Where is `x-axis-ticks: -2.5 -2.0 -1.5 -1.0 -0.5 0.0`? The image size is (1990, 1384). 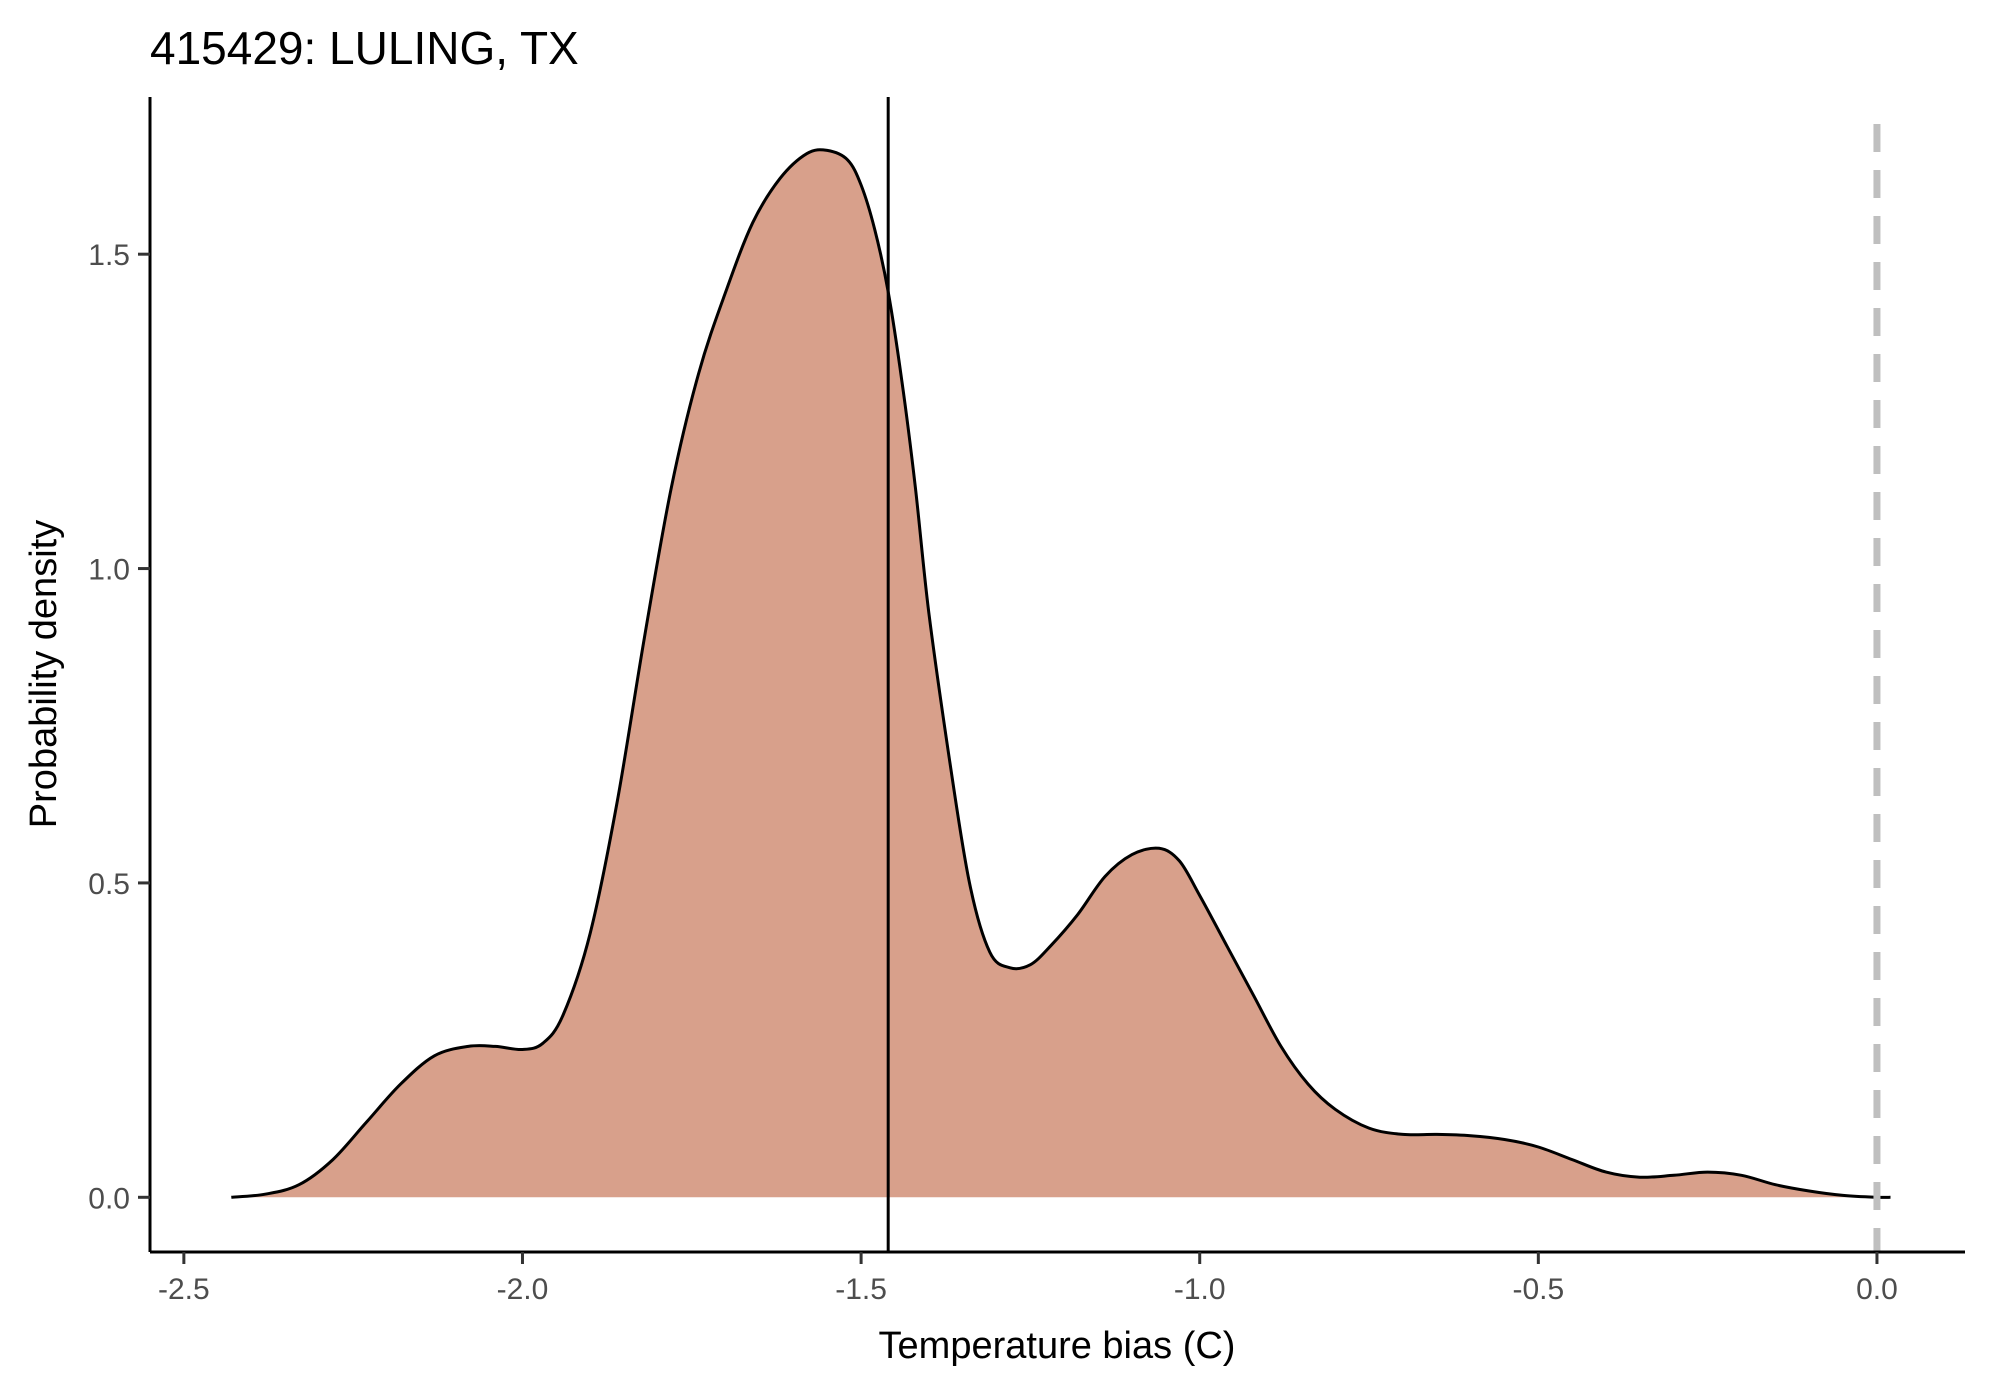 x-axis-ticks: -2.5 -2.0 -1.5 -1.0 -0.5 0.0 is located at coordinates (1028, 1279).